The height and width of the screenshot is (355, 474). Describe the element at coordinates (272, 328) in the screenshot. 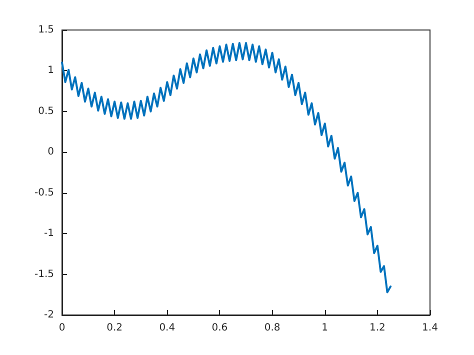

I see `x-tick-label: 0.8` at that location.